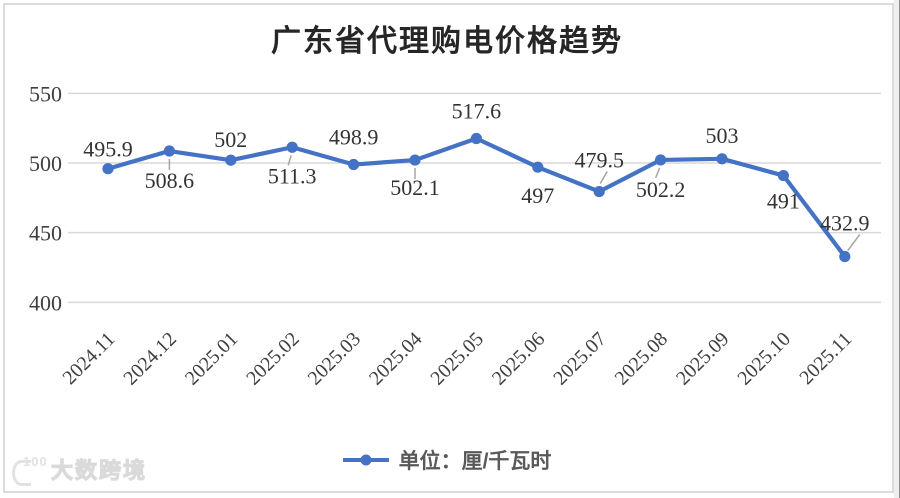 The image size is (900, 498). What do you see at coordinates (292, 175) in the screenshot?
I see `data-point-label: 511.3` at bounding box center [292, 175].